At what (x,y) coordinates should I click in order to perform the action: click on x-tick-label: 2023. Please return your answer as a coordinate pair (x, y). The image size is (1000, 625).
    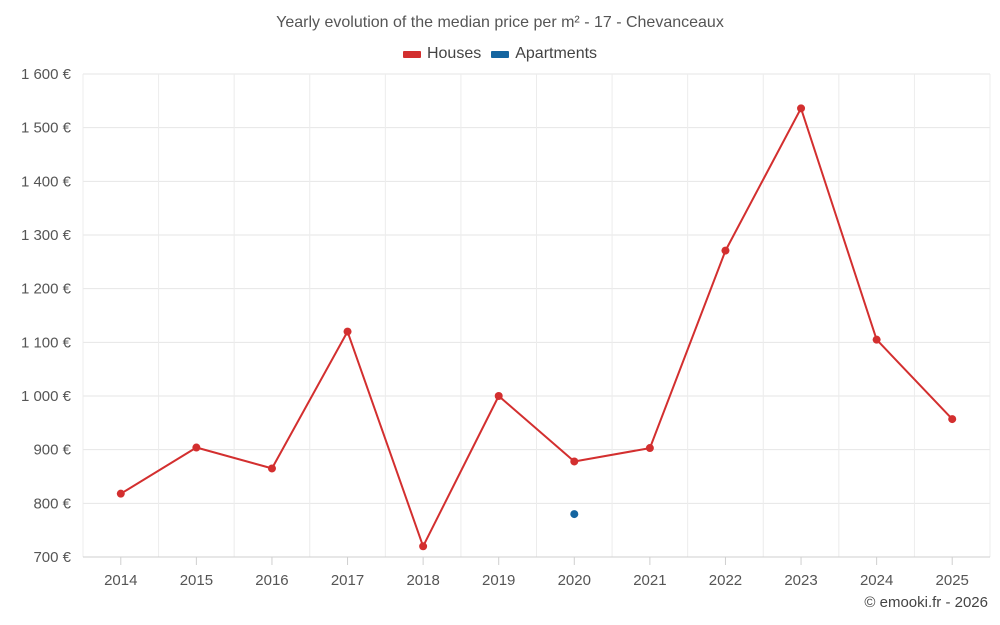
    Looking at the image, I should click on (800, 580).